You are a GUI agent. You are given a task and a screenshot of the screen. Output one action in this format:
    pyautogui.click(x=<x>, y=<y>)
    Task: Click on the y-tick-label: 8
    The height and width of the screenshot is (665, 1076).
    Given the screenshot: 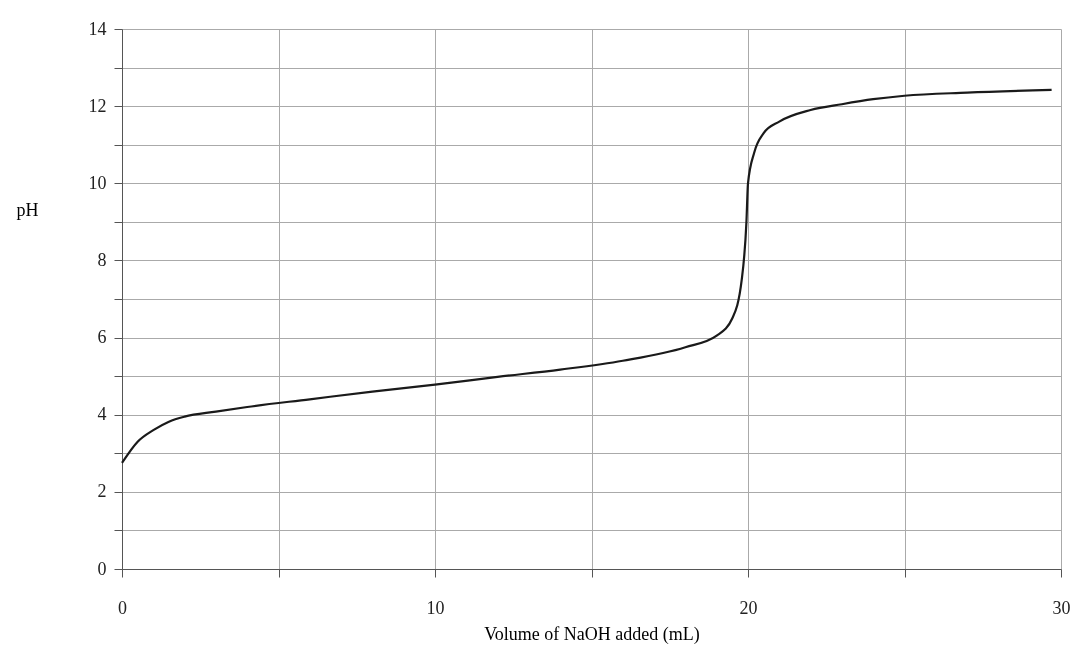 What is the action you would take?
    pyautogui.click(x=102, y=259)
    